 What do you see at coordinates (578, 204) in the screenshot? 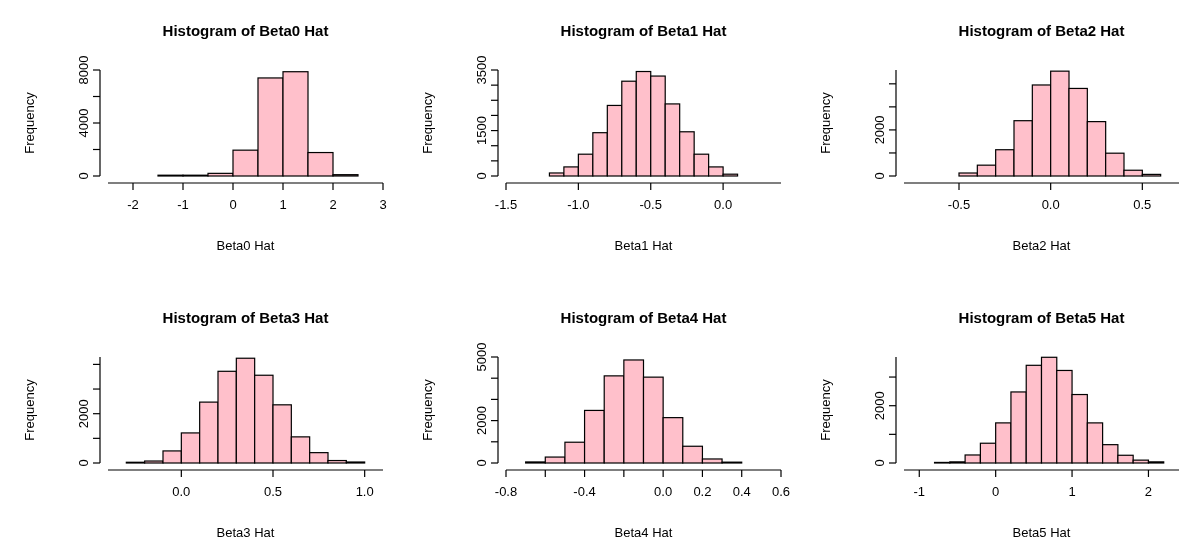
I see `x-tick-label: -1.0` at bounding box center [578, 204].